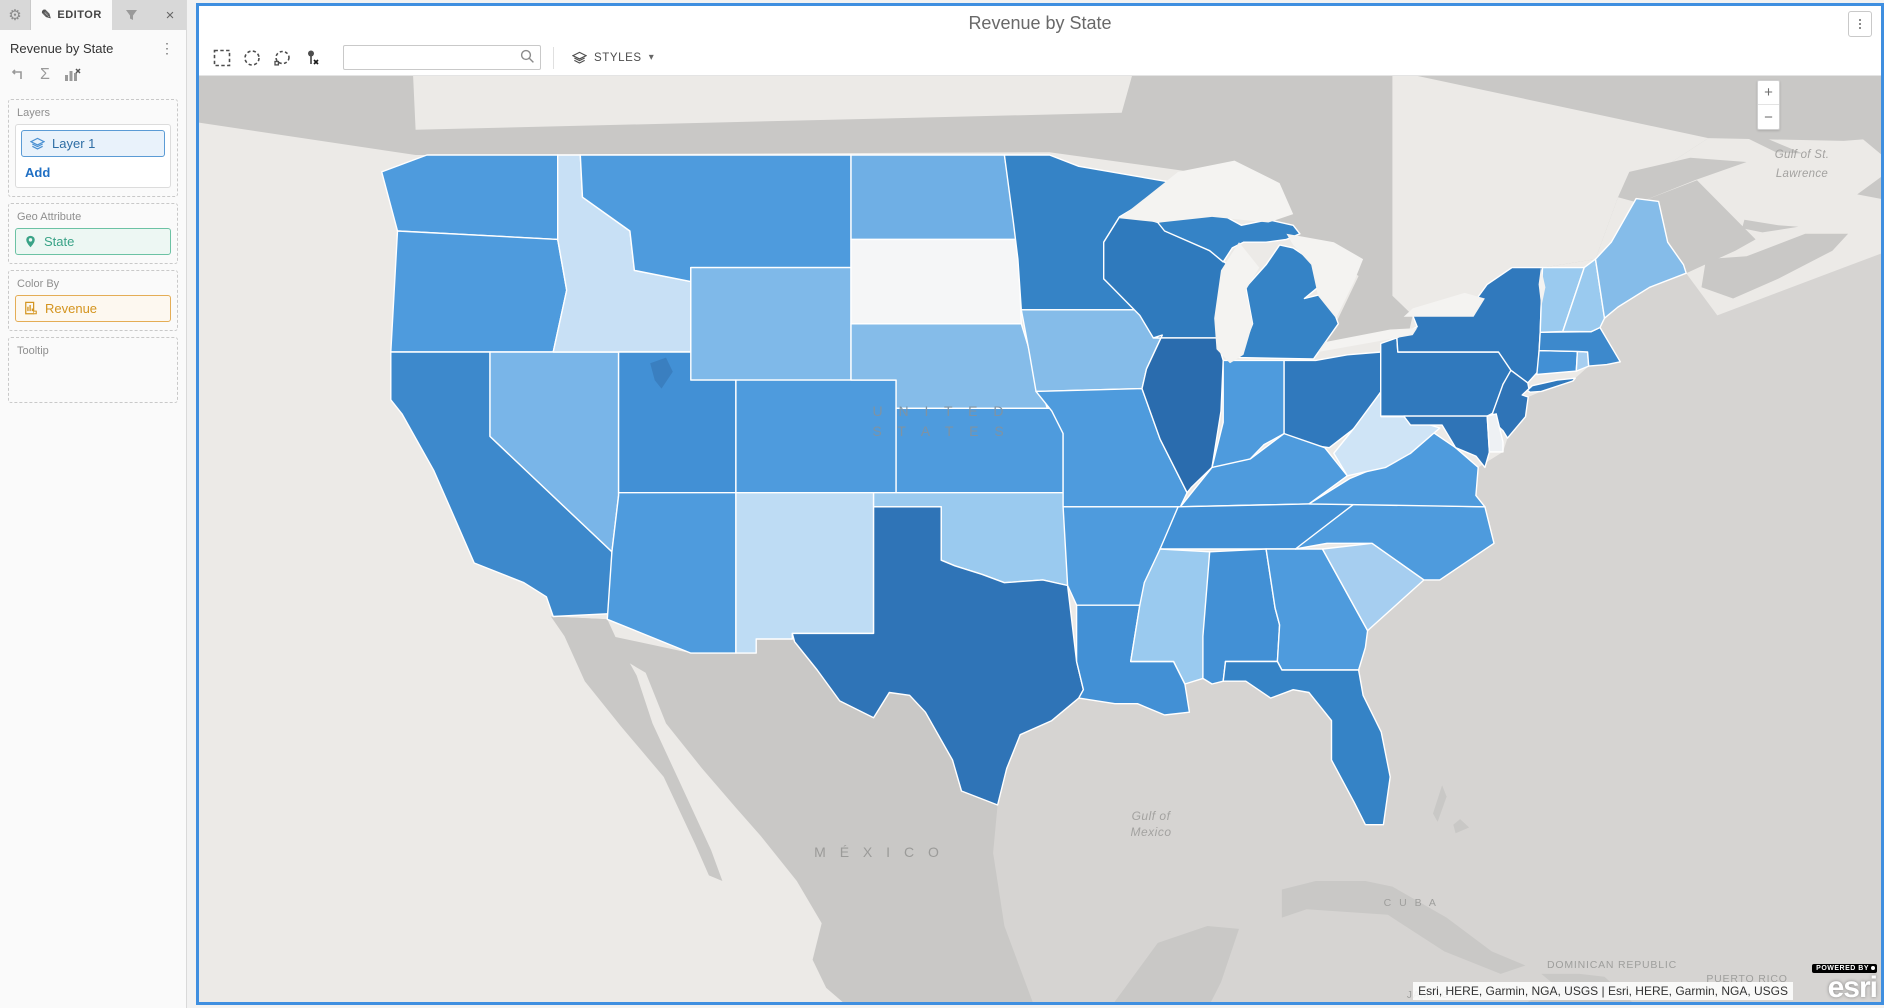 Image resolution: width=1884 pixels, height=1008 pixels. Describe the element at coordinates (469, 197) in the screenshot. I see `state-WA: Washington` at that location.